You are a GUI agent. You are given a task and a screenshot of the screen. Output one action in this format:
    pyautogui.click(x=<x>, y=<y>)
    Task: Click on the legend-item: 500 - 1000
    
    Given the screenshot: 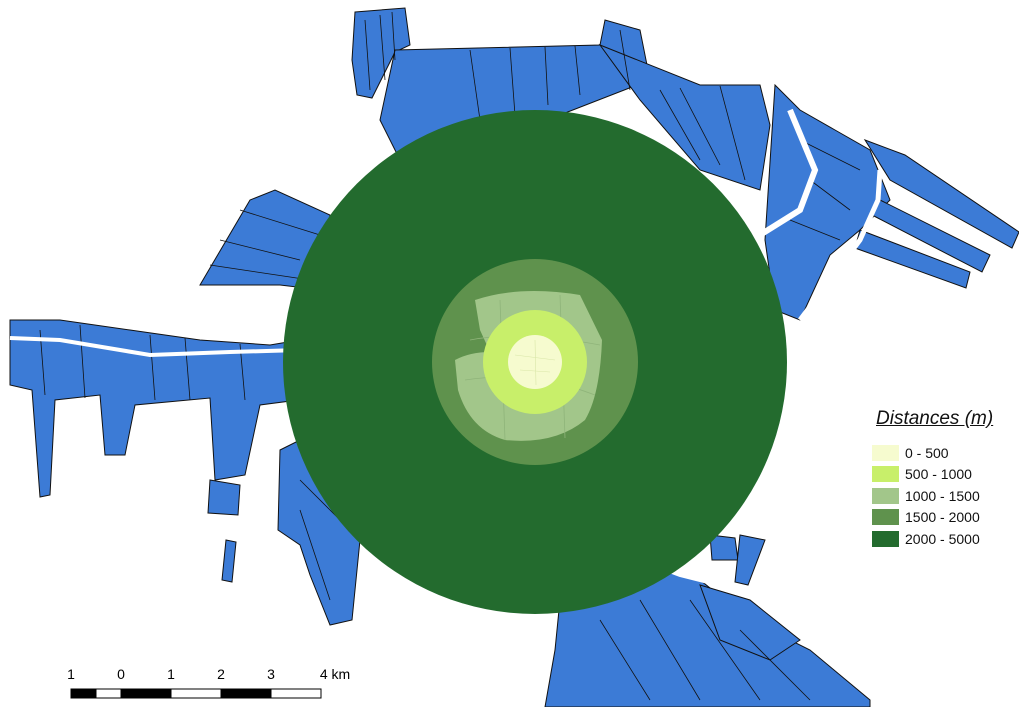 What is the action you would take?
    pyautogui.click(x=942, y=475)
    